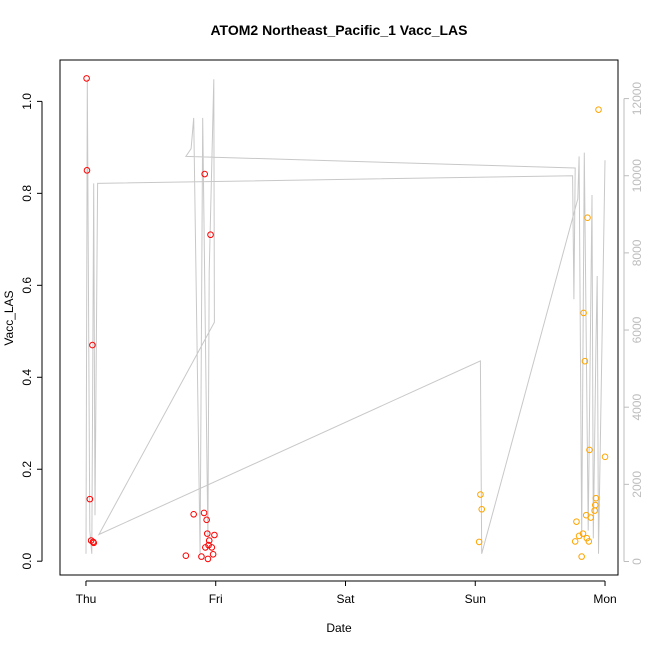 This screenshot has height=655, width=650. Describe the element at coordinates (637, 484) in the screenshot. I see `y2-tick-label-1: 2000` at that location.